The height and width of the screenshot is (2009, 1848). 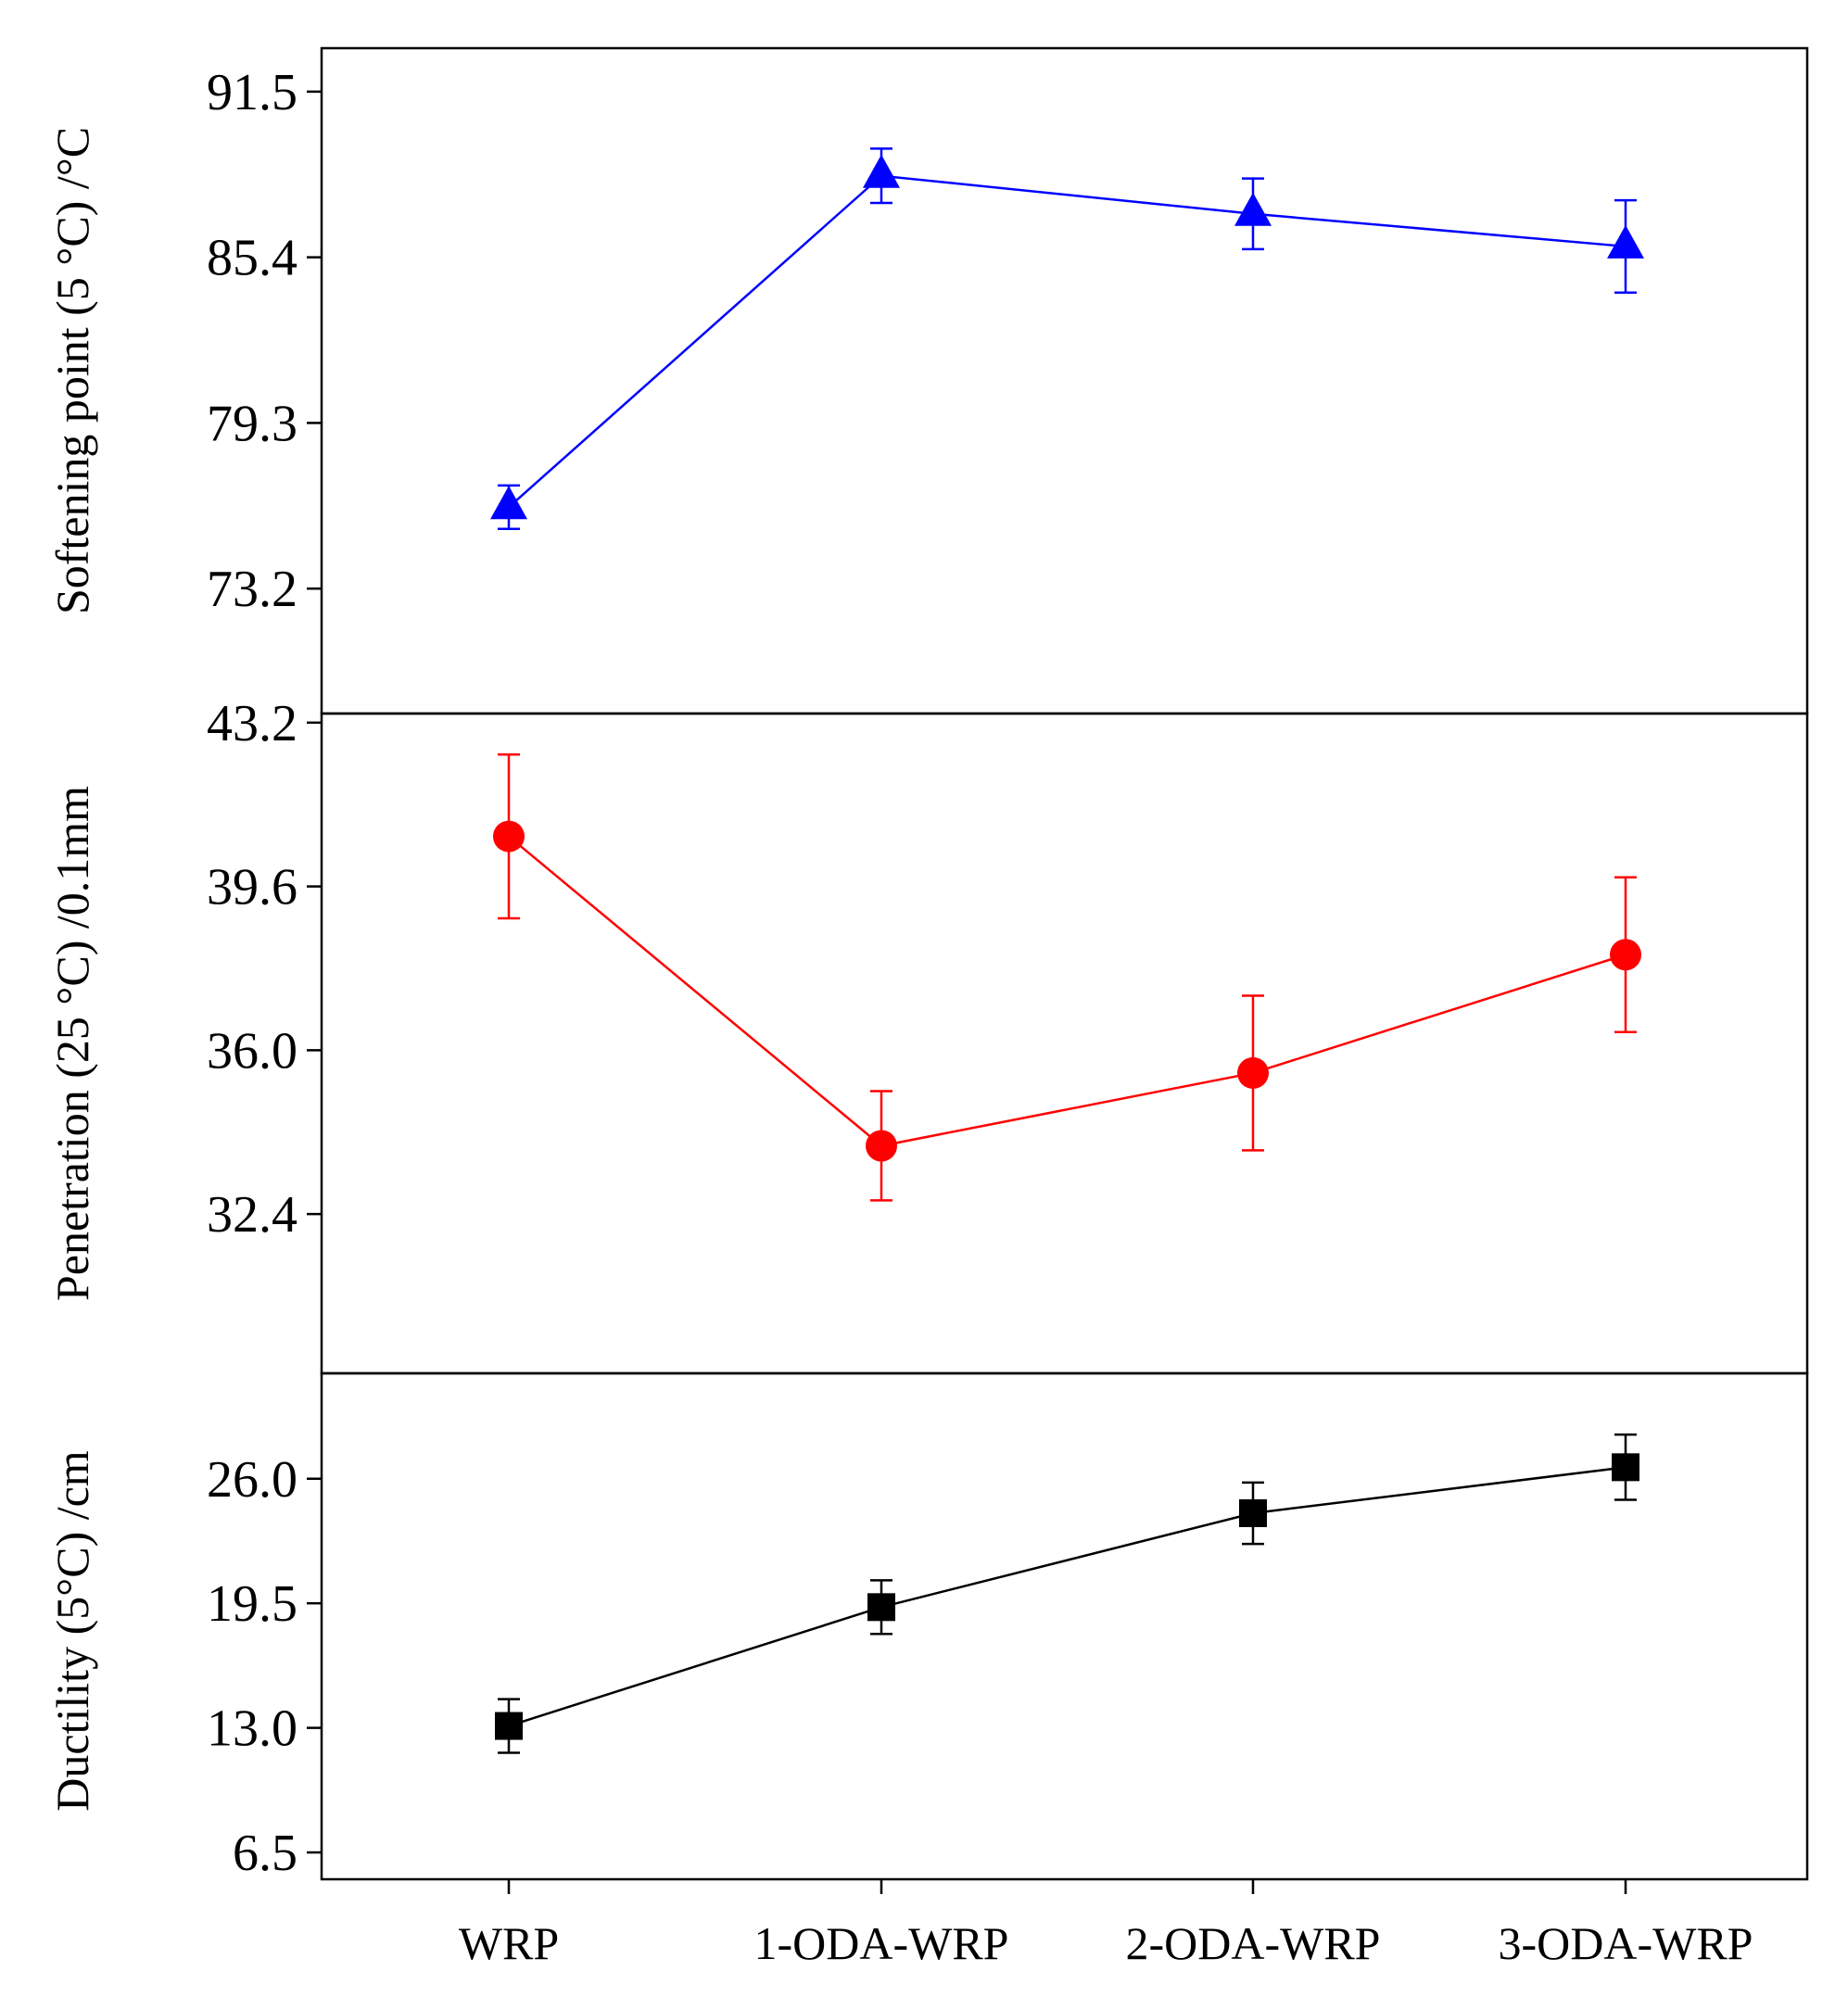 What do you see at coordinates (252, 1480) in the screenshot?
I see `ductility-y-tick-label: 26.0` at bounding box center [252, 1480].